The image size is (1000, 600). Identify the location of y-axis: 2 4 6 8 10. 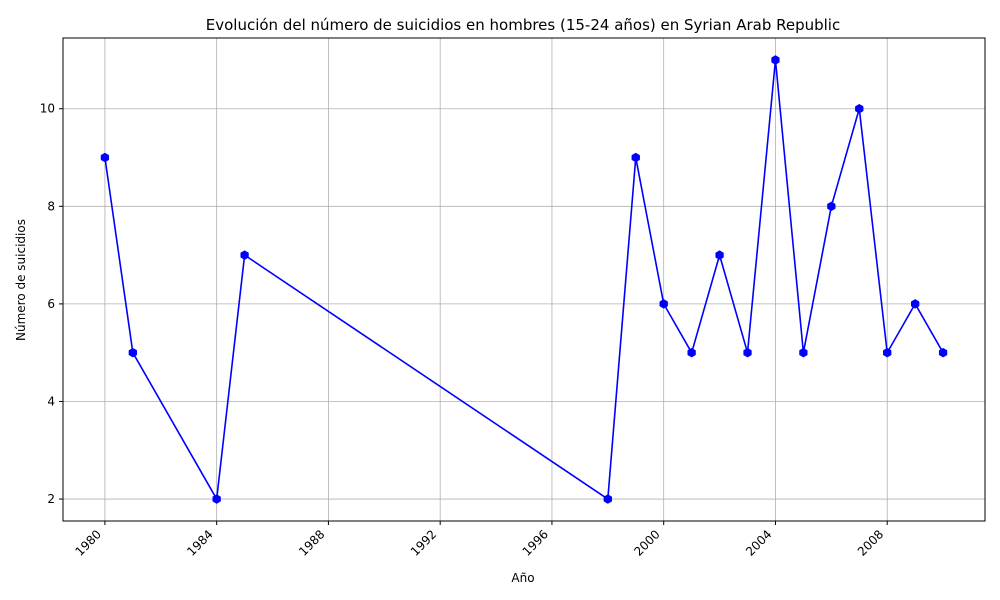
(51, 304).